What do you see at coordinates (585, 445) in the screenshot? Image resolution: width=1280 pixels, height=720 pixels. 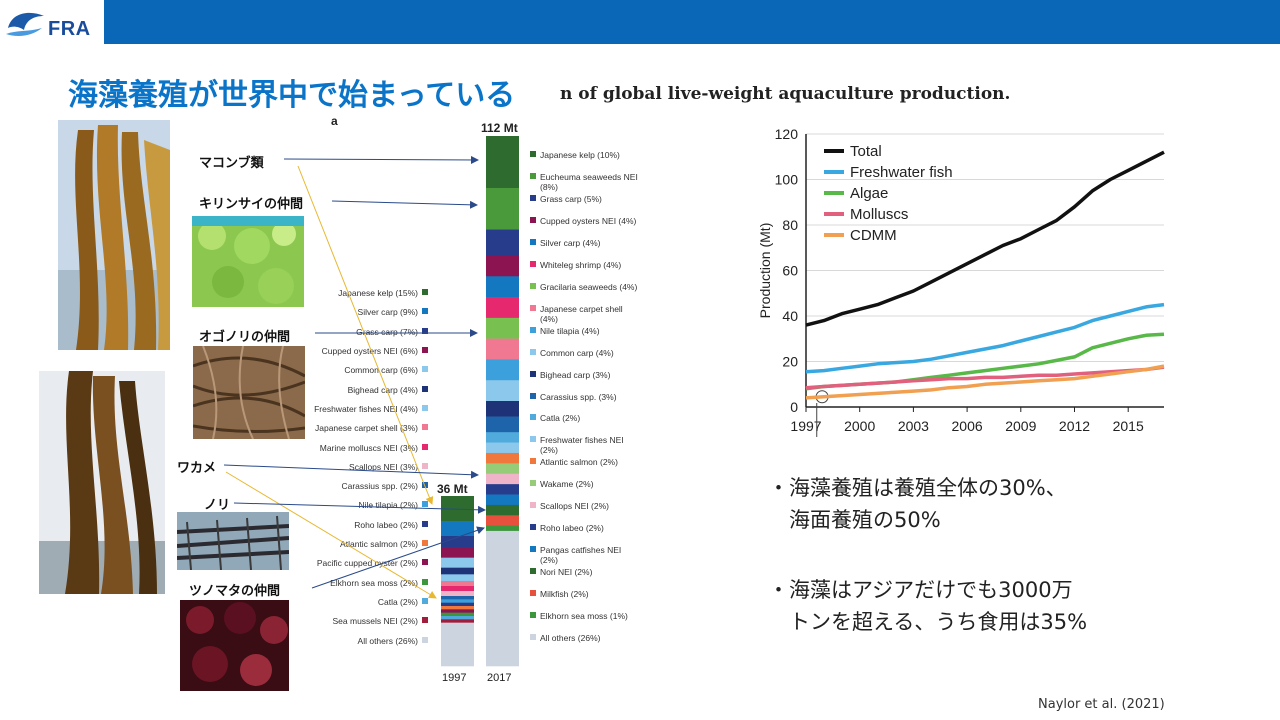 I see `legend-2017-item-13: Freshwater fishes NEI (2%)` at bounding box center [585, 445].